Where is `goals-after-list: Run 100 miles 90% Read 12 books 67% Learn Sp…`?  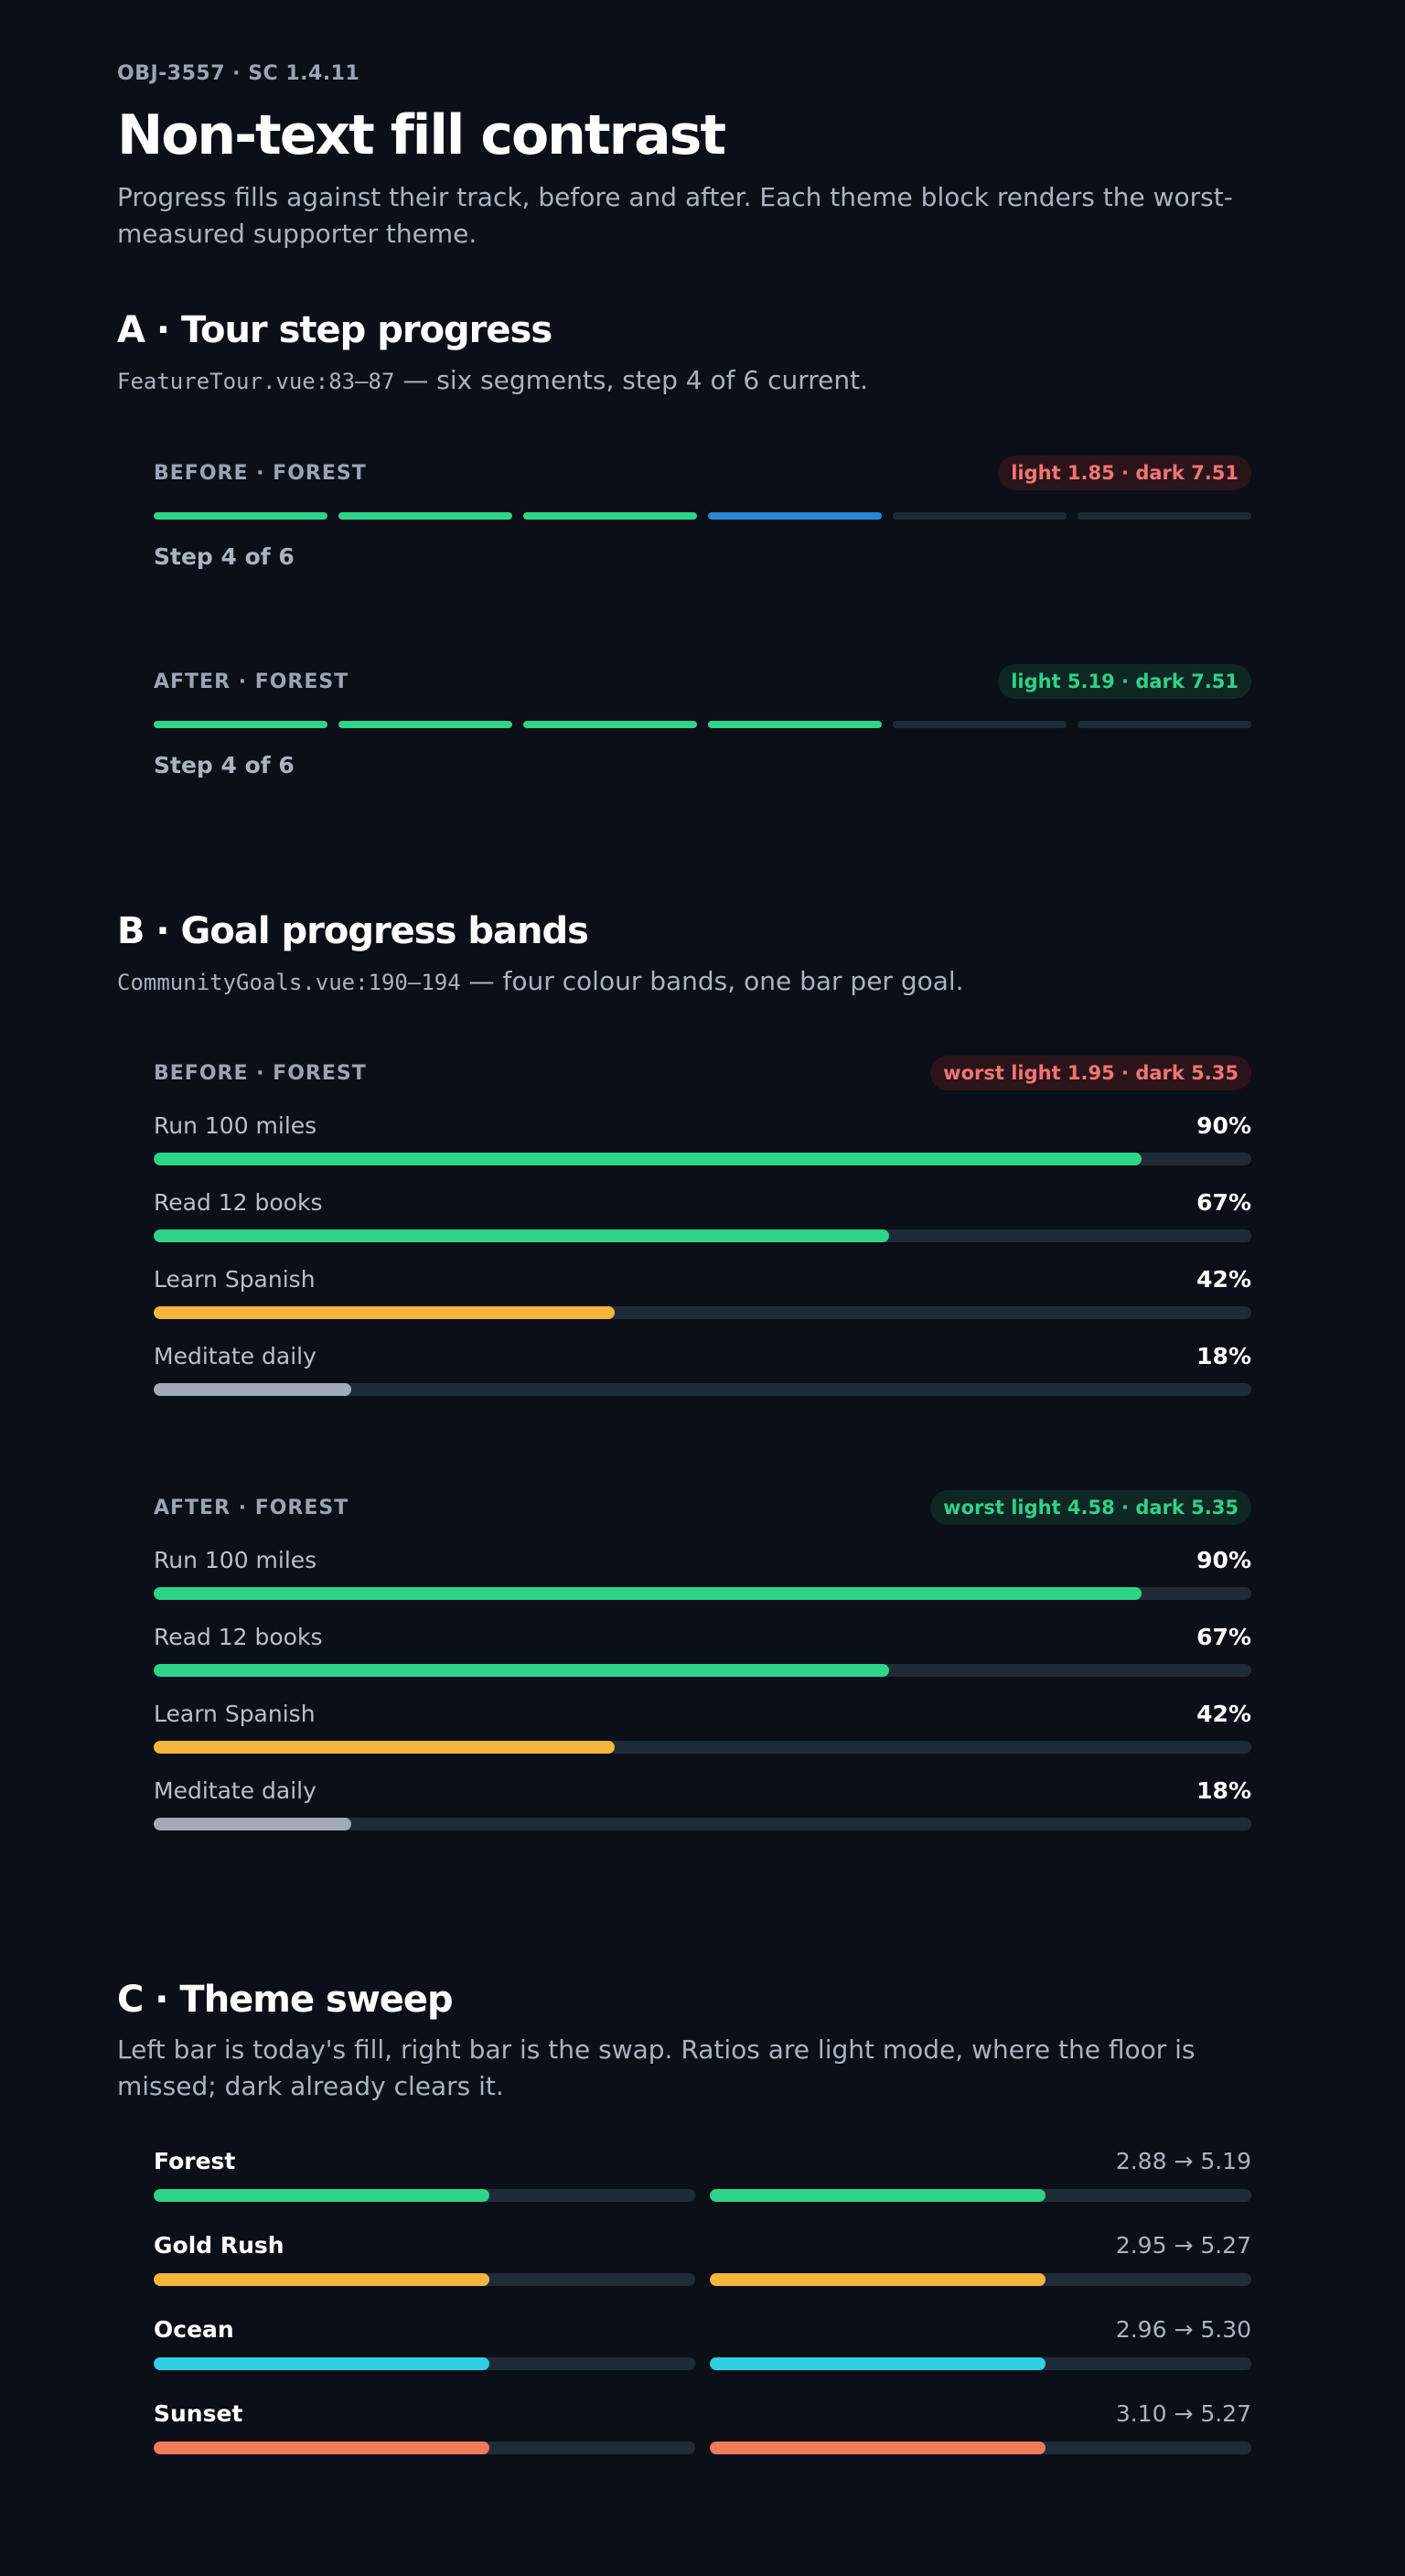
goals-after-list: Run 100 miles 90% Read 12 books 67% Learn Sp… is located at coordinates (702, 1689).